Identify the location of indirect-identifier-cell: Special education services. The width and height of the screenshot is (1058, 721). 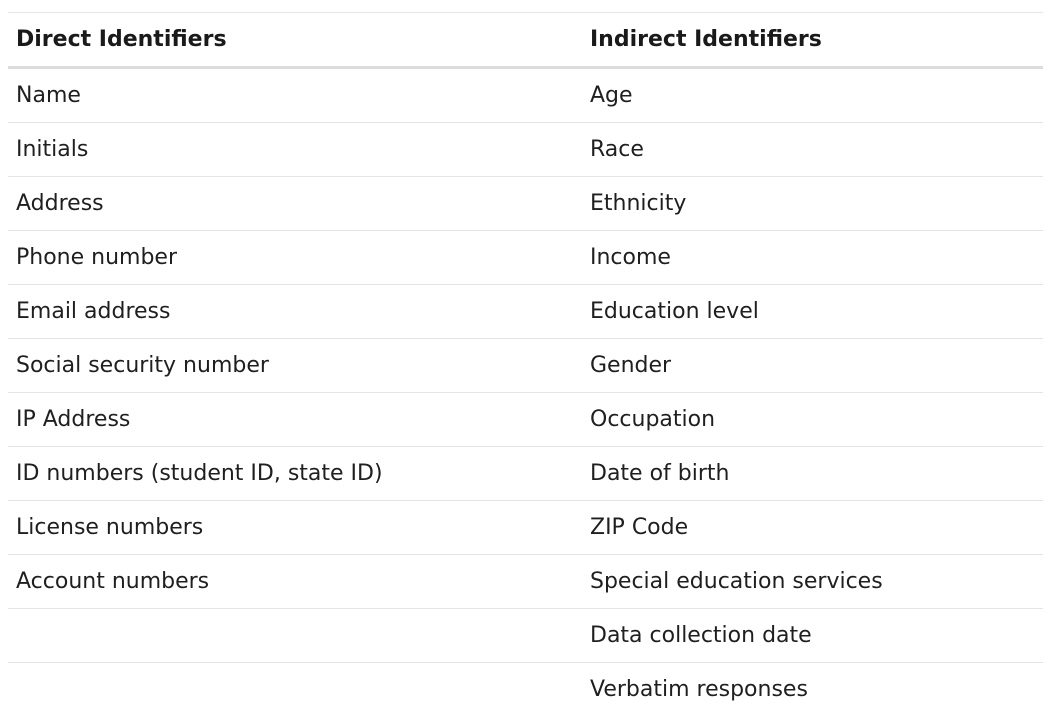
(812, 581).